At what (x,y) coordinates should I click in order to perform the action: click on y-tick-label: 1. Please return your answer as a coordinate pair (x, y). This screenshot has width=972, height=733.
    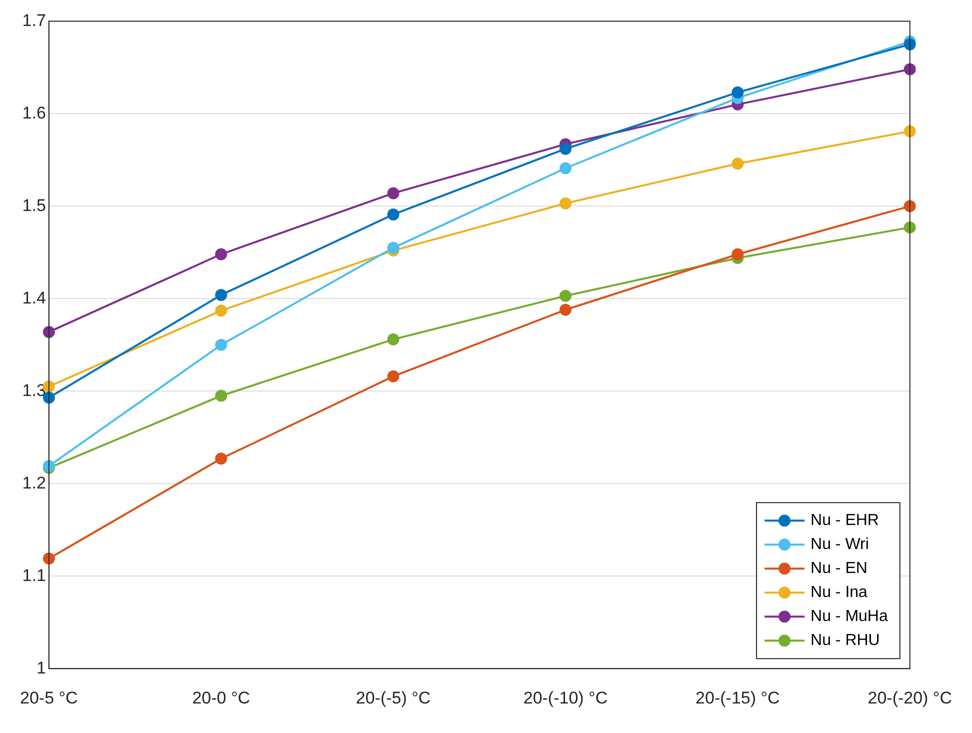
    Looking at the image, I should click on (41, 668).